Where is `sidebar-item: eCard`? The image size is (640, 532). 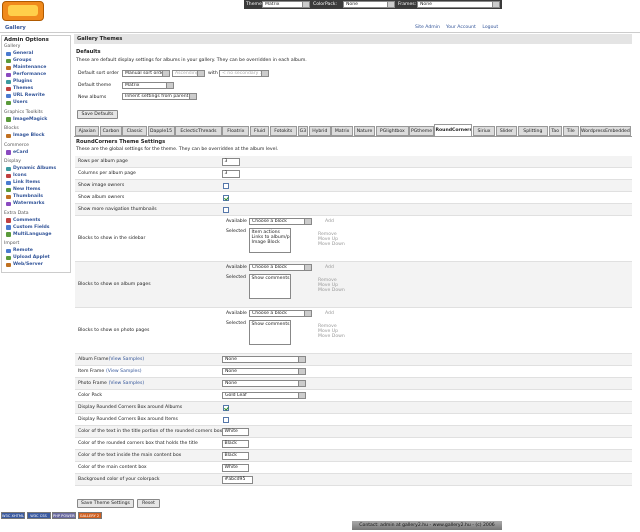
sidebar-item: eCard is located at coordinates (21, 152).